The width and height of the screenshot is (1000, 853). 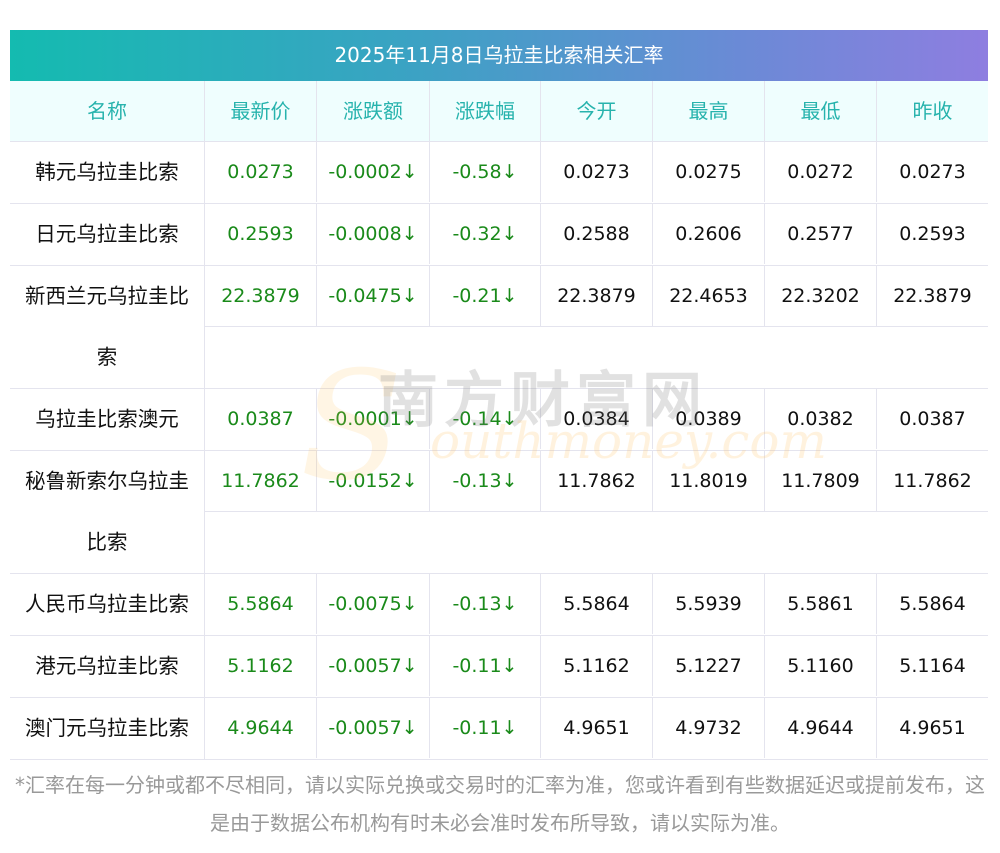 I want to click on column-header: 最低, so click(x=821, y=111).